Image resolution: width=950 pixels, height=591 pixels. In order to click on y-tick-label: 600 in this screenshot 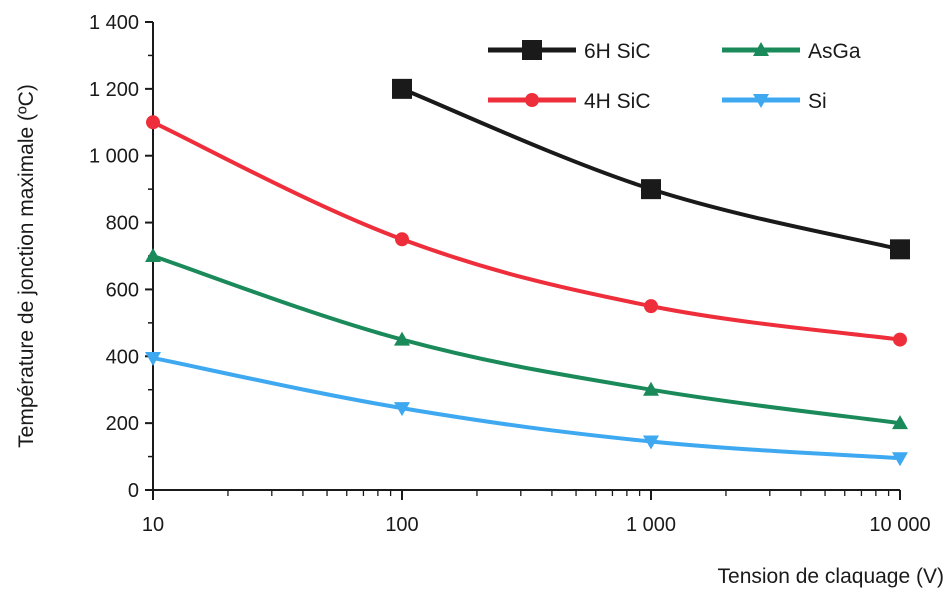, I will do `click(122, 290)`.